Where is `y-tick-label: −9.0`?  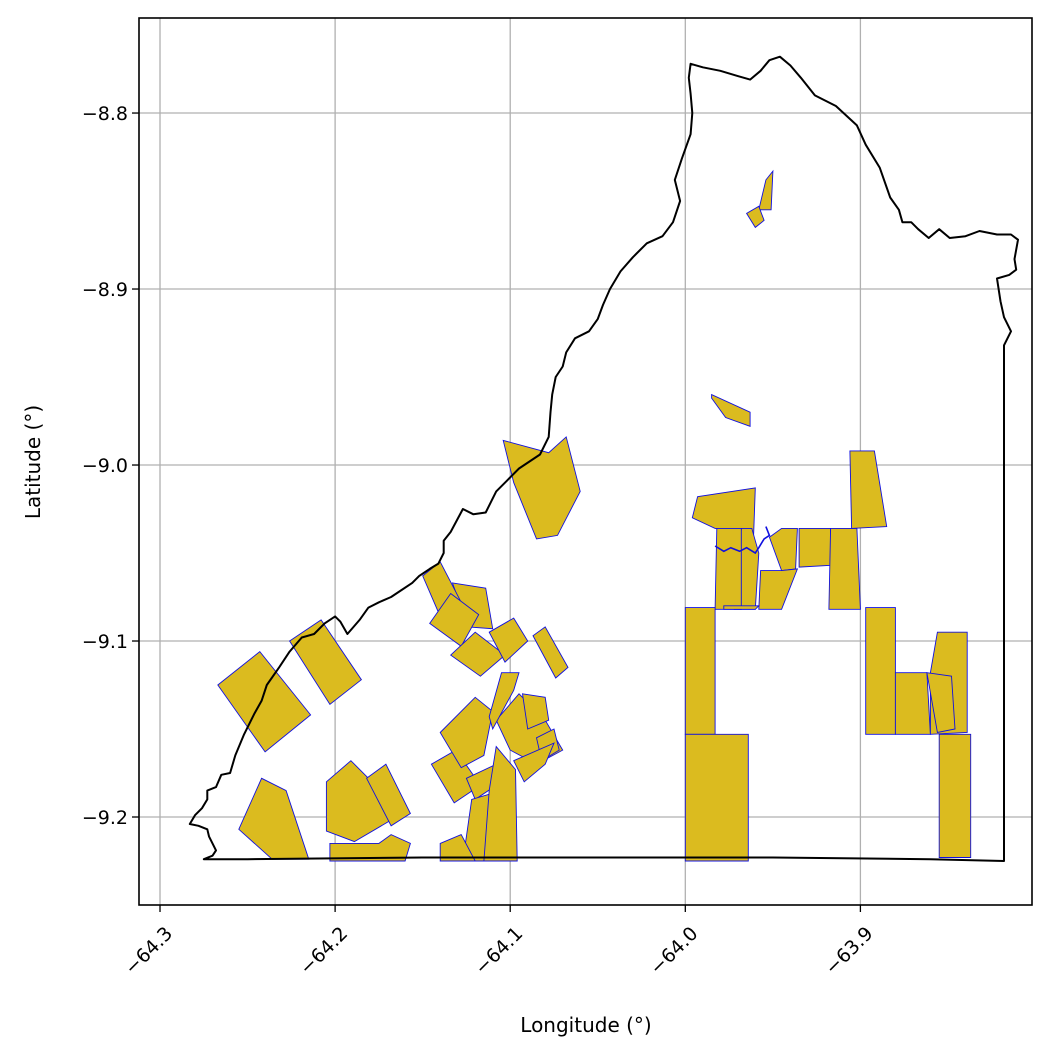
y-tick-label: −9.0 is located at coordinates (105, 466).